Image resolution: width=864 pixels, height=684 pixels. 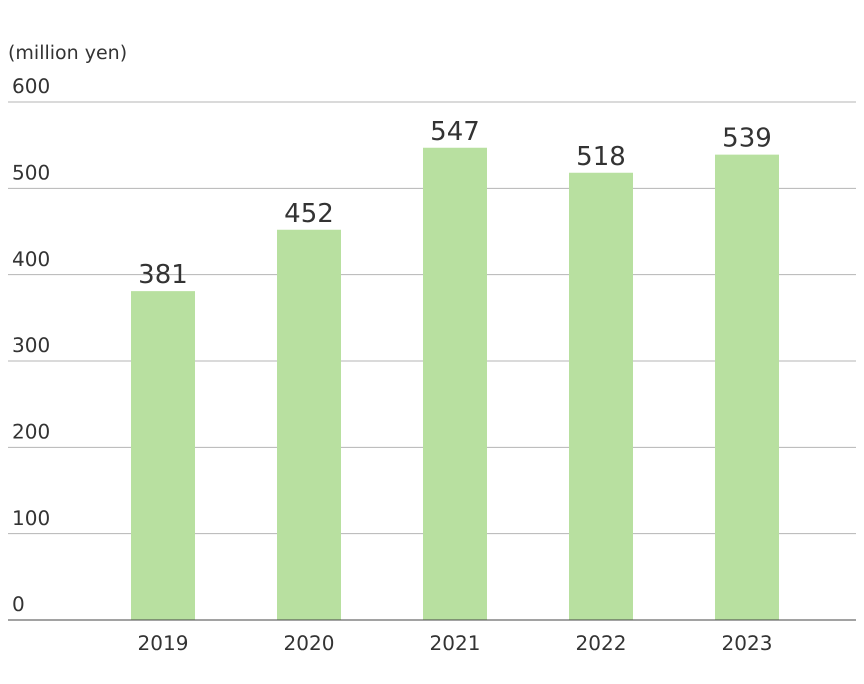 I want to click on y-tick-label: 600, so click(x=31, y=86).